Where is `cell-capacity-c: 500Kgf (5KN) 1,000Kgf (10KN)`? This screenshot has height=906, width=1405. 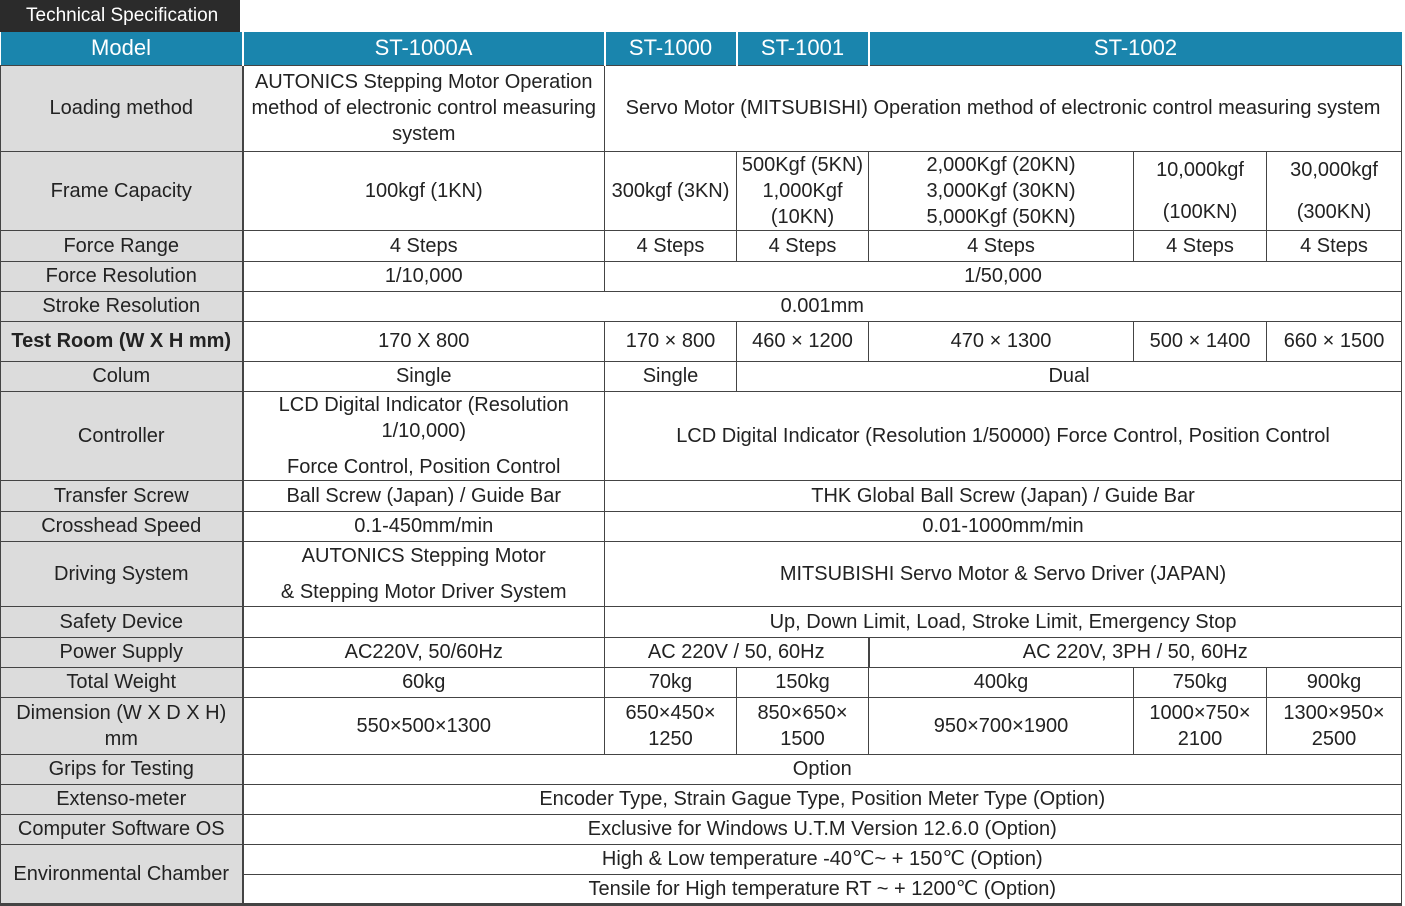 cell-capacity-c: 500Kgf (5KN) 1,000Kgf (10KN) is located at coordinates (802, 190).